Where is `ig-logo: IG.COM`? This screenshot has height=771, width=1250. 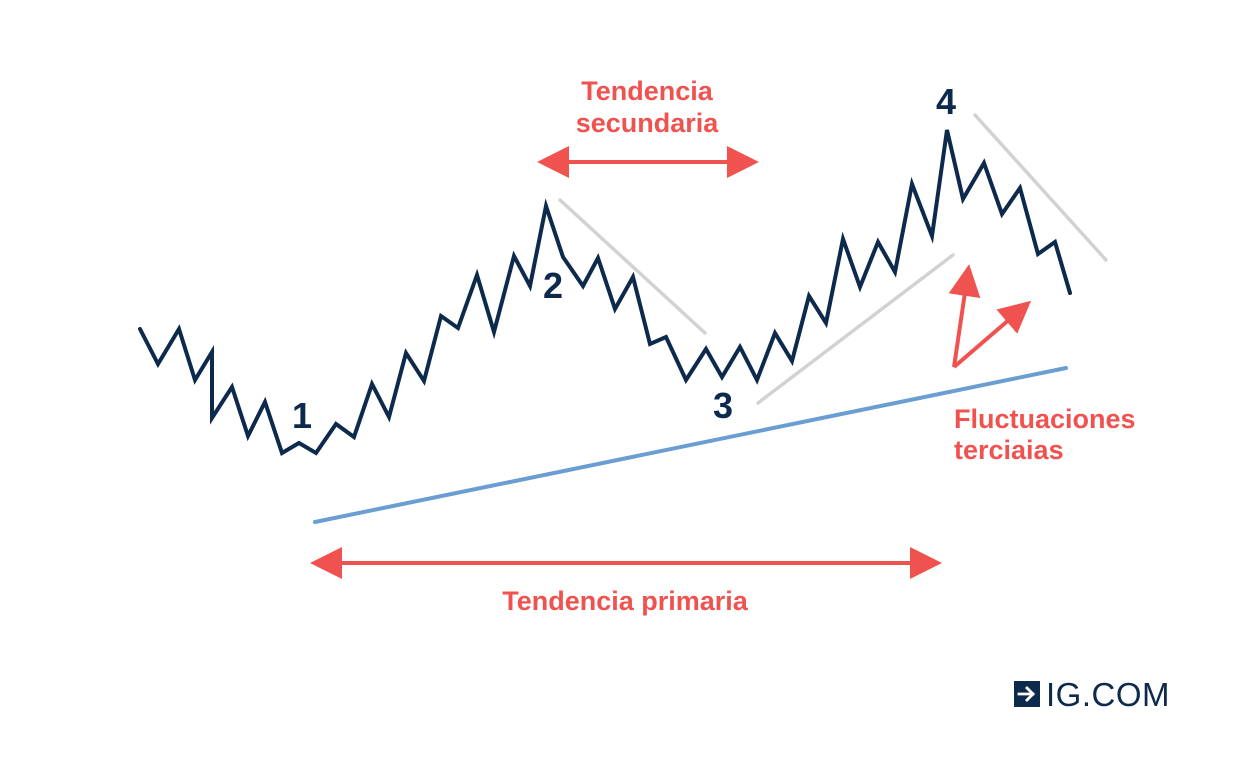 ig-logo: IG.COM is located at coordinates (1092, 694).